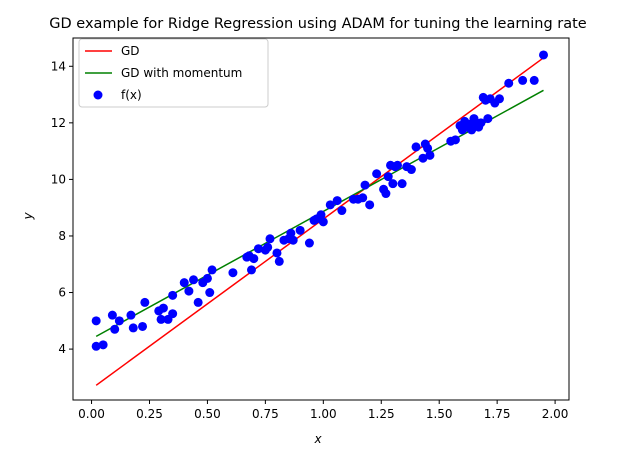 The height and width of the screenshot is (455, 636). I want to click on x-tick-label: 0.00, so click(91, 414).